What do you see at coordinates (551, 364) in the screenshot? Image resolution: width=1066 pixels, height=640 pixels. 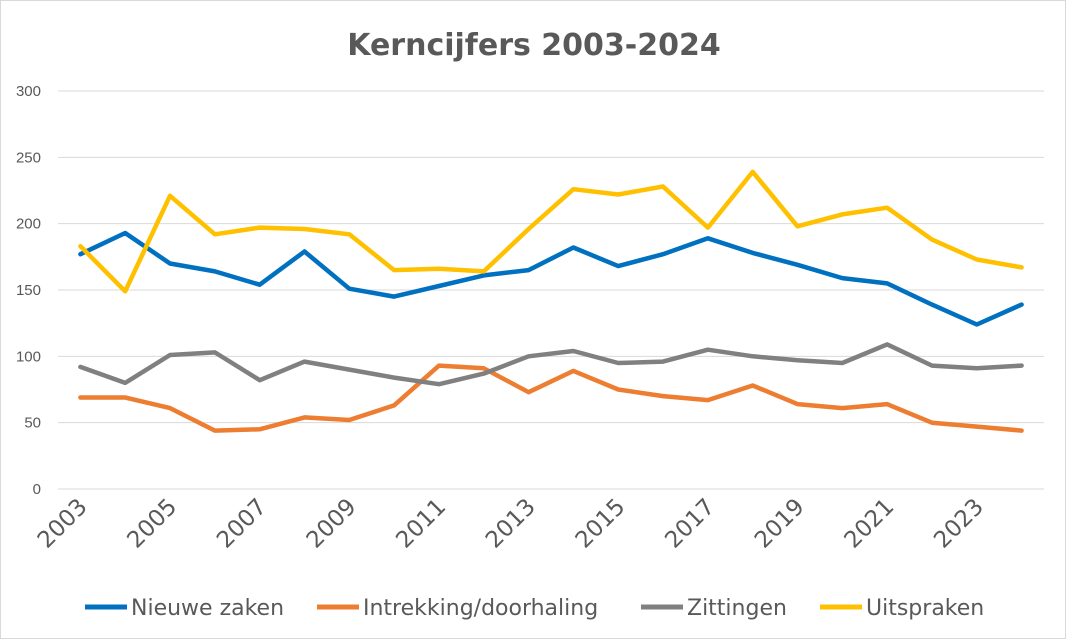 I see `series-line-zittingen` at bounding box center [551, 364].